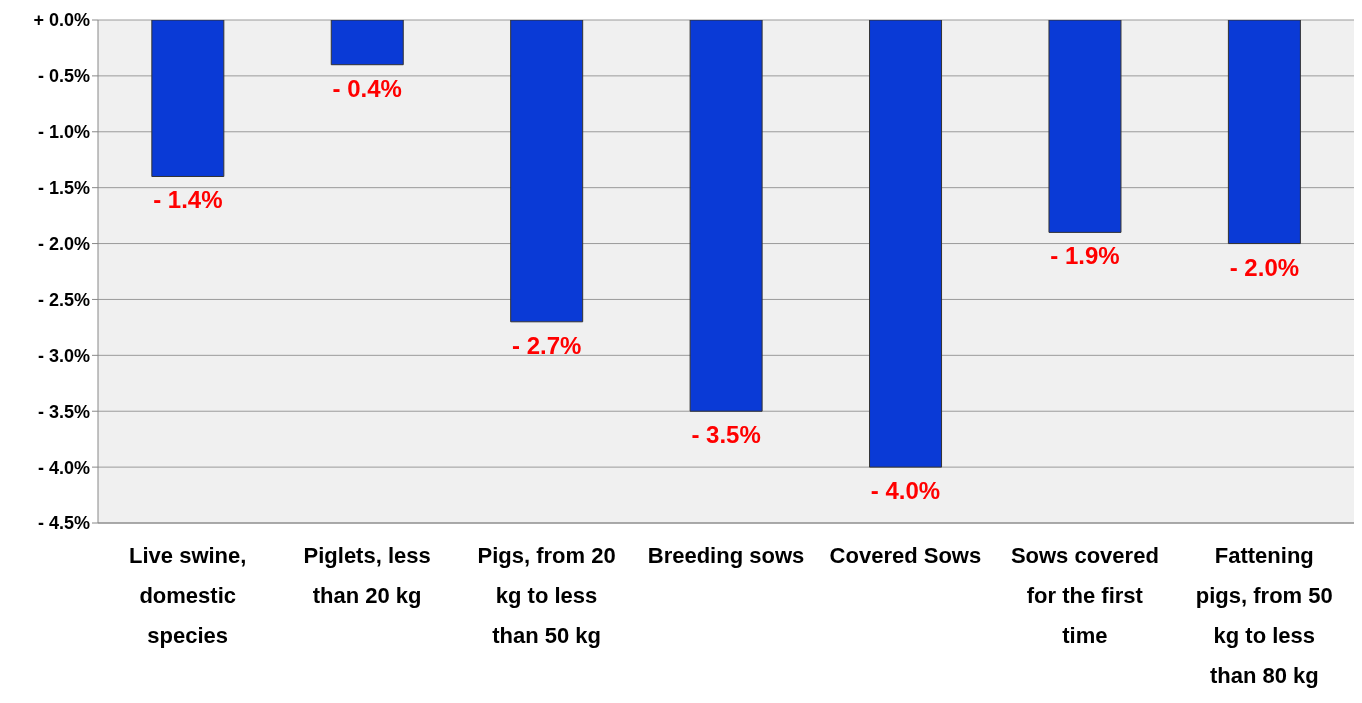  What do you see at coordinates (63, 355) in the screenshot?
I see `y-tick-label: - 3.0%` at bounding box center [63, 355].